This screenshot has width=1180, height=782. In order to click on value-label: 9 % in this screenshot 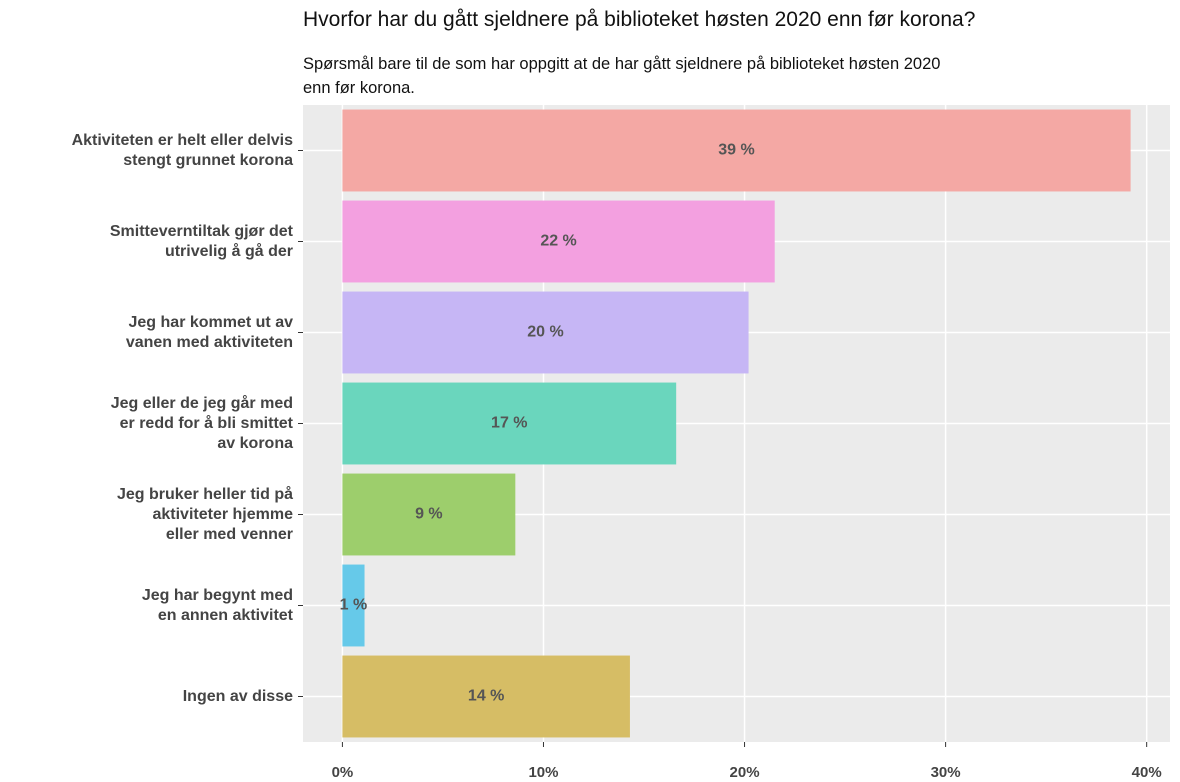, I will do `click(429, 514)`.